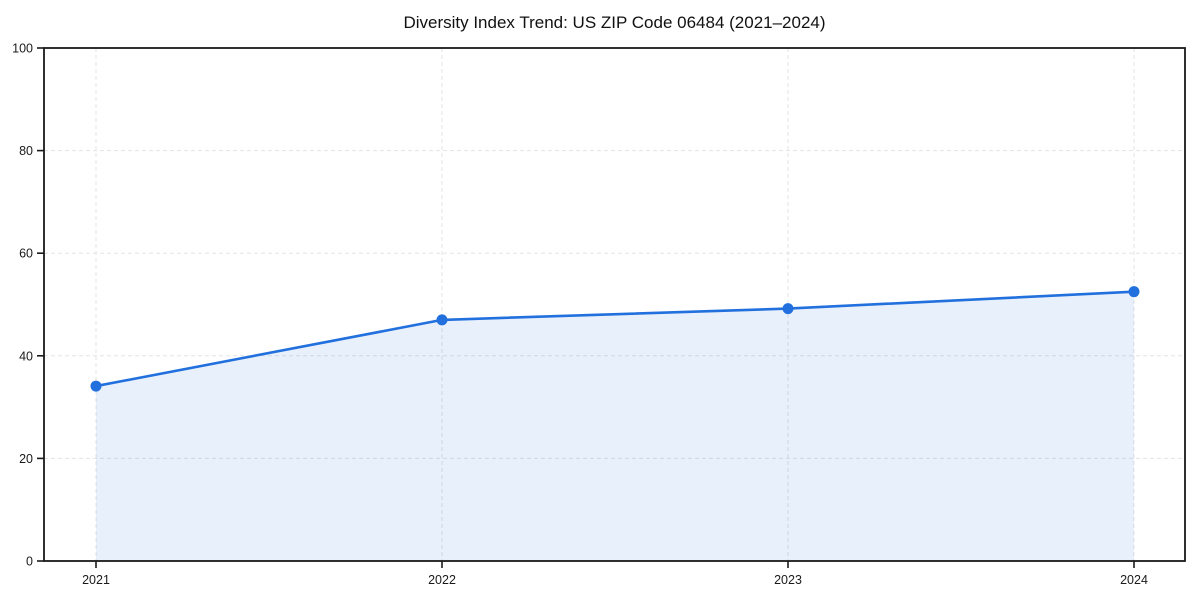  Describe the element at coordinates (788, 309) in the screenshot. I see `data-point-2023` at that location.